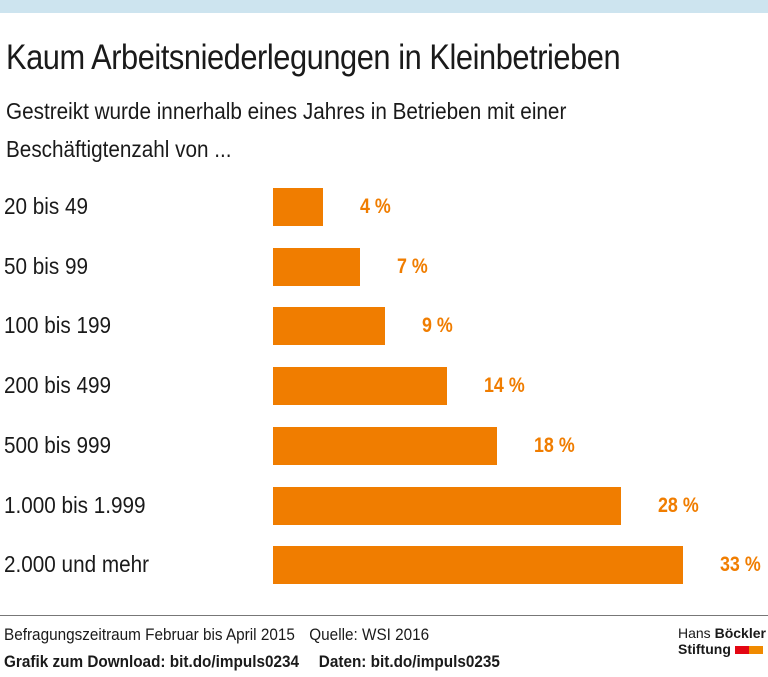 This screenshot has height=677, width=768. Describe the element at coordinates (755, 650) in the screenshot. I see `logo-orange-square` at that location.